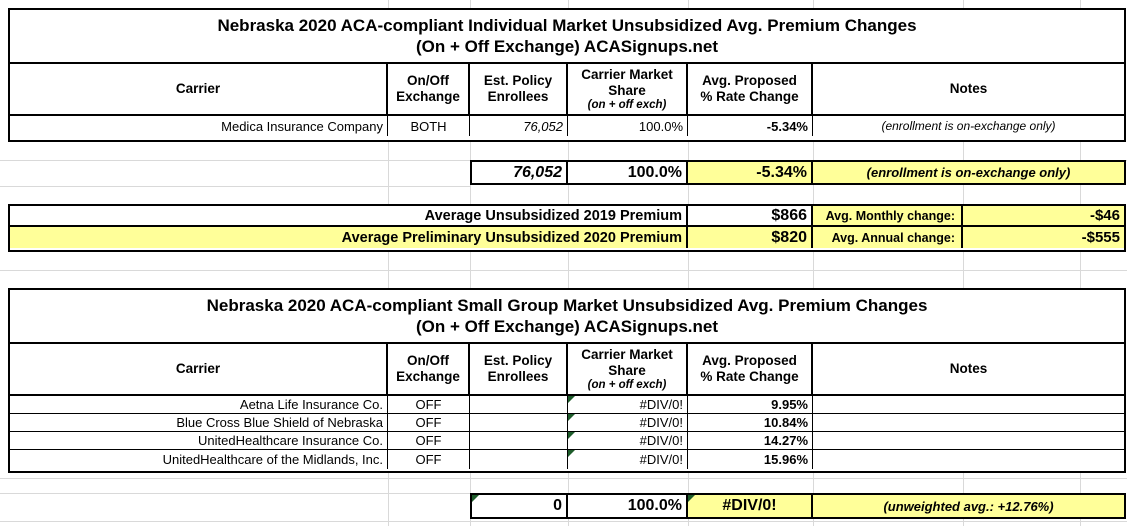 This screenshot has height=526, width=1127. I want to click on premium-2019-label-cell: Average Unsubsidized 2019 Premium, so click(349, 215).